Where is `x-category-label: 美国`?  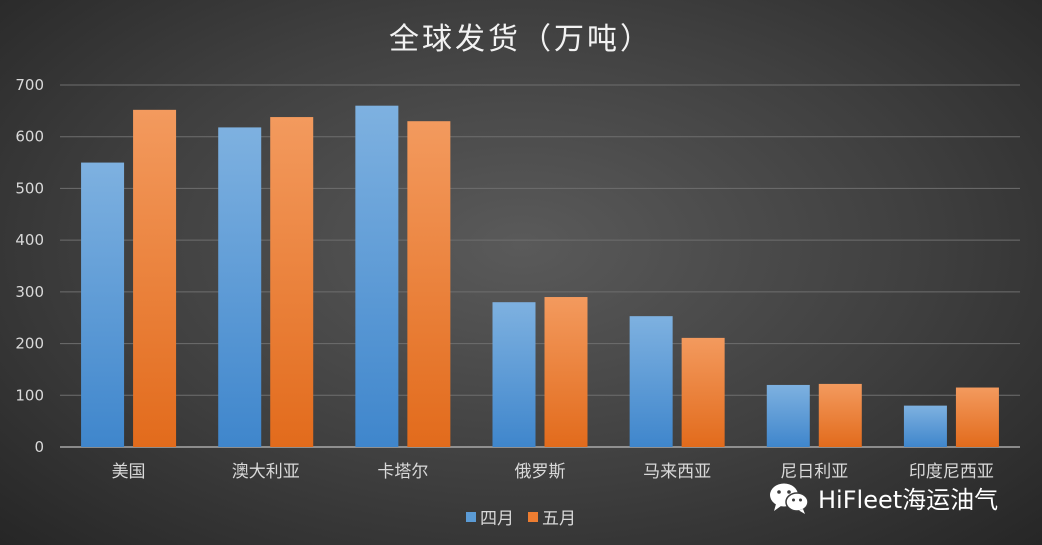 x-category-label: 美国 is located at coordinates (129, 472).